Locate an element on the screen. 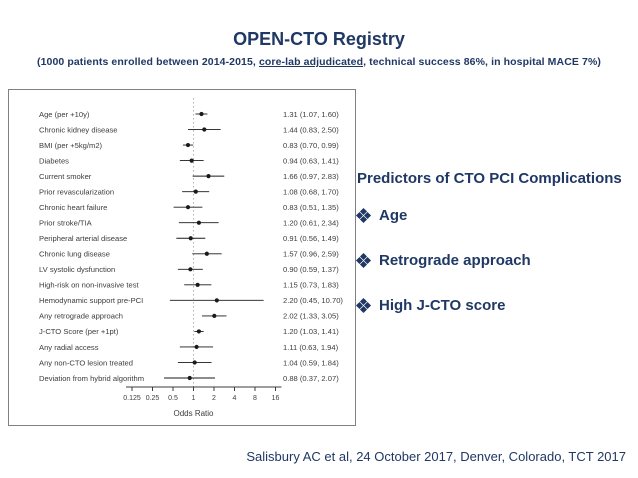 The height and width of the screenshot is (478, 638). predictors-heading: Predictors of CTO PCI Complications is located at coordinates (489, 178).